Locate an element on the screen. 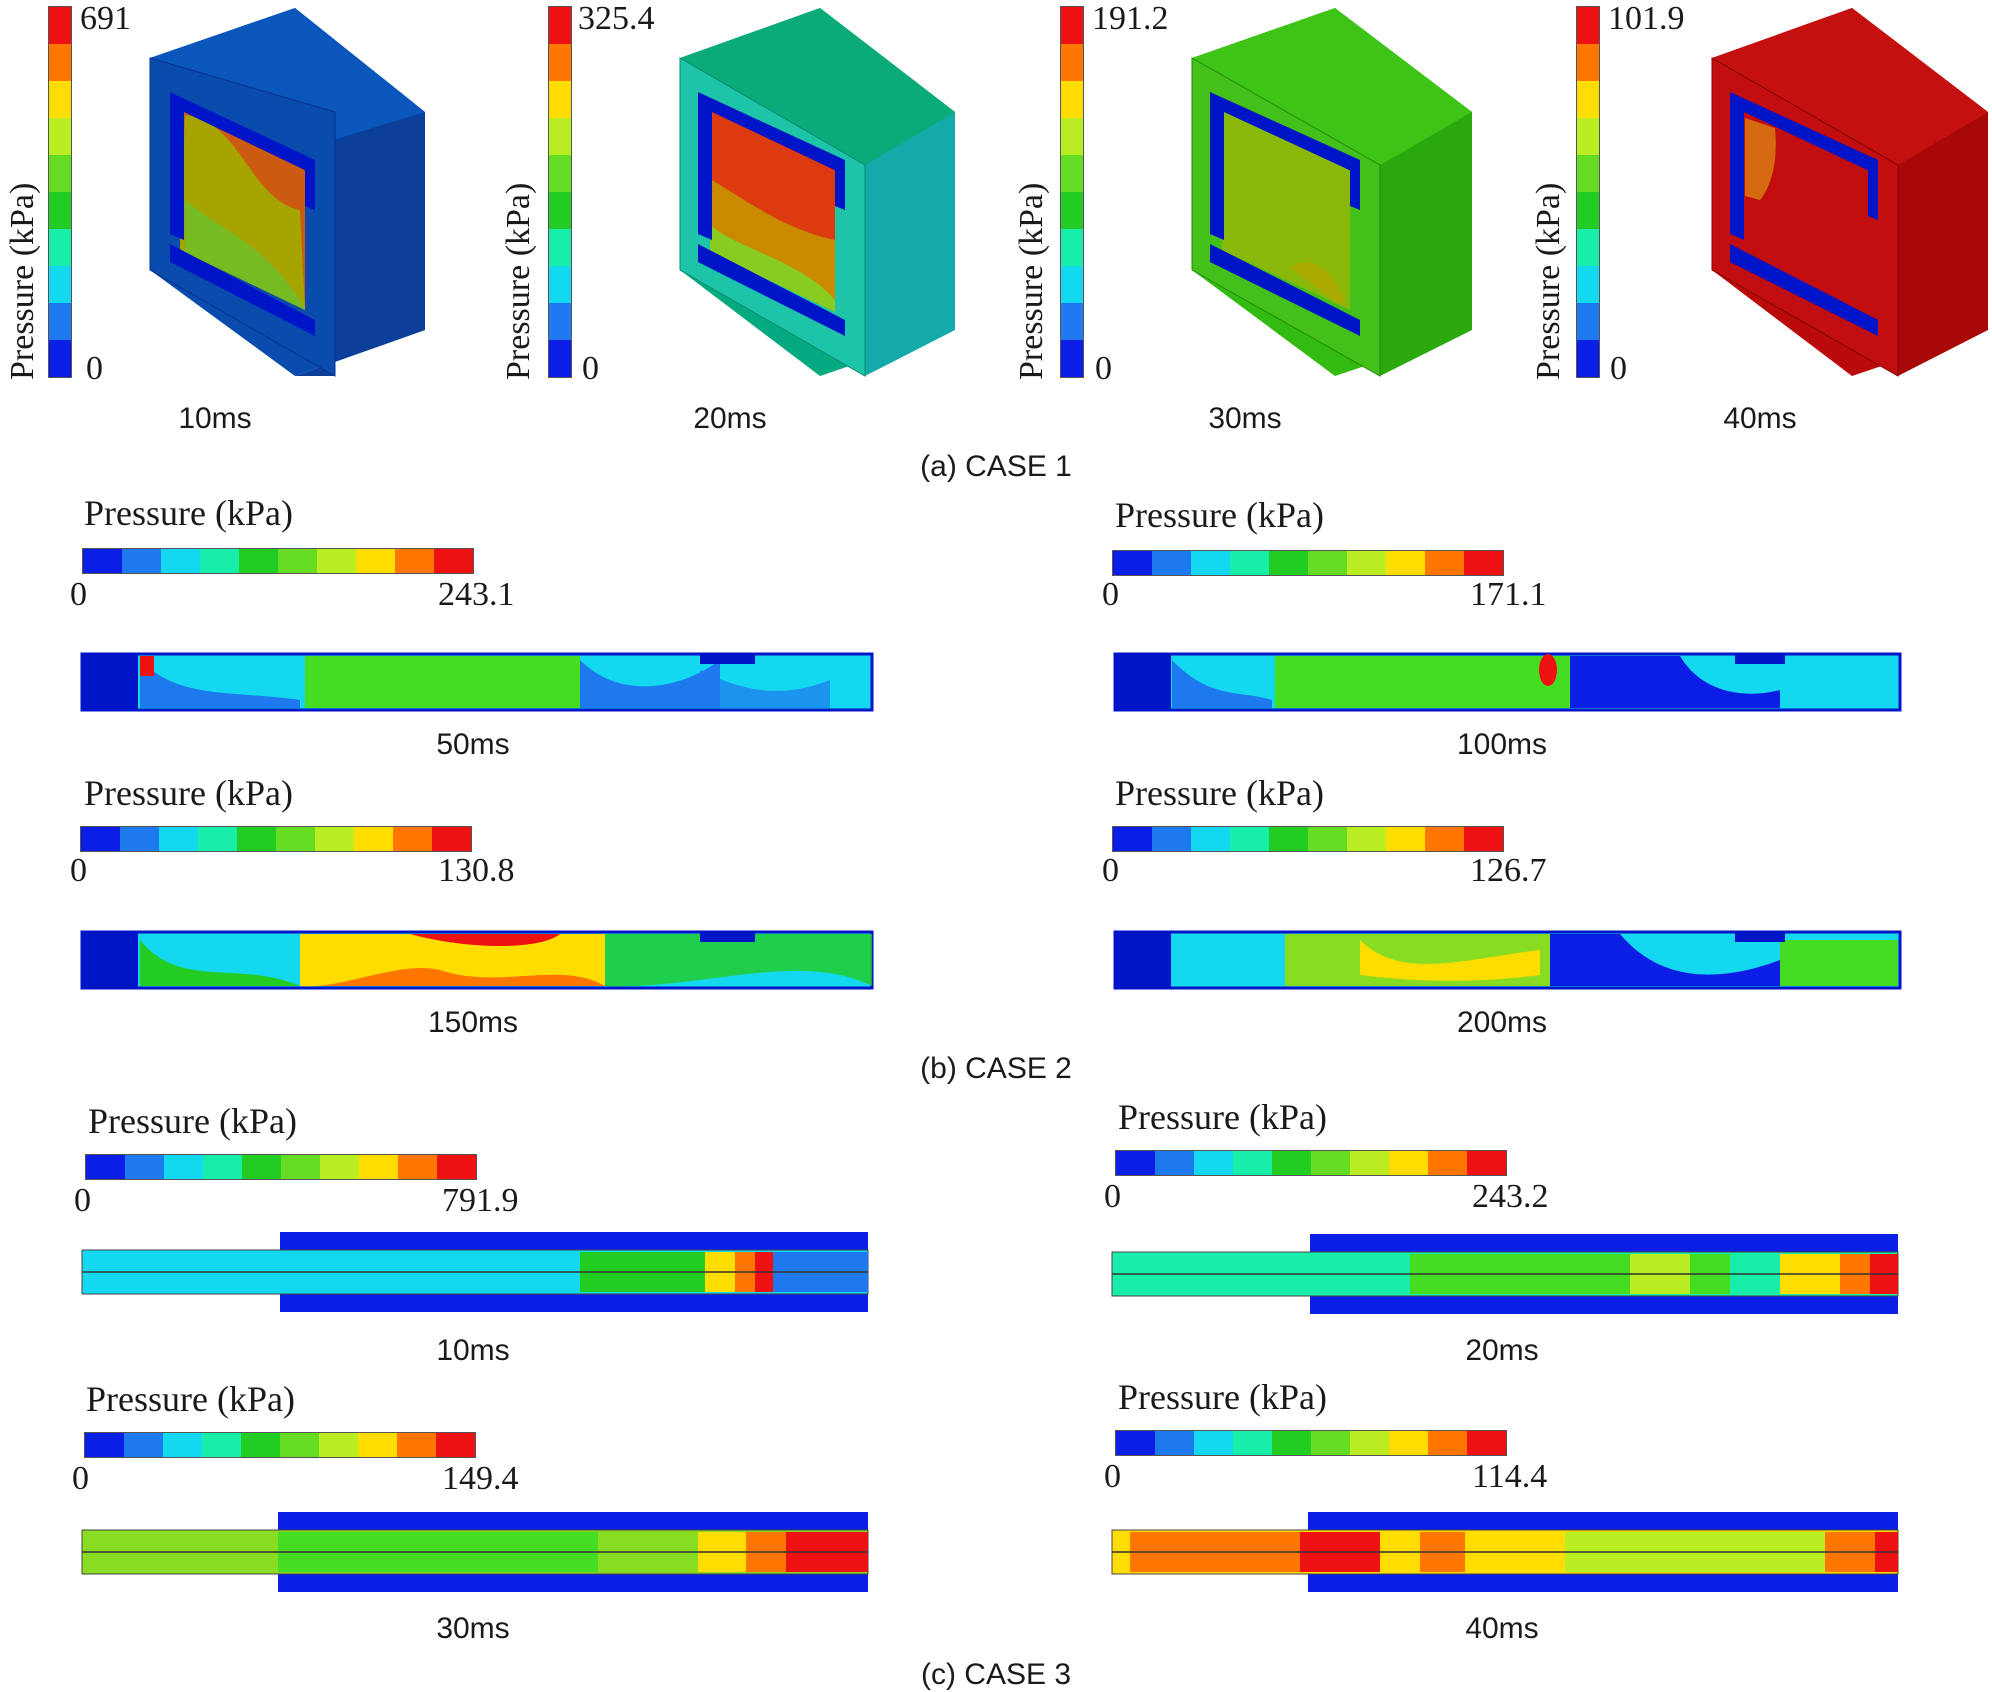  case2-colorbar-200ms is located at coordinates (1308, 839).